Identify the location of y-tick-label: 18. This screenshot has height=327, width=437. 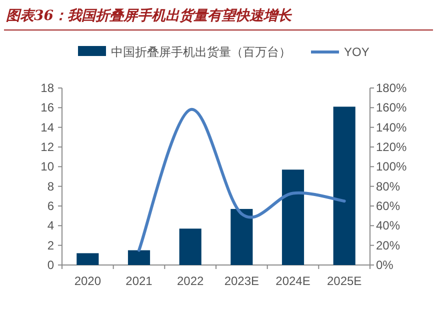
(47, 88).